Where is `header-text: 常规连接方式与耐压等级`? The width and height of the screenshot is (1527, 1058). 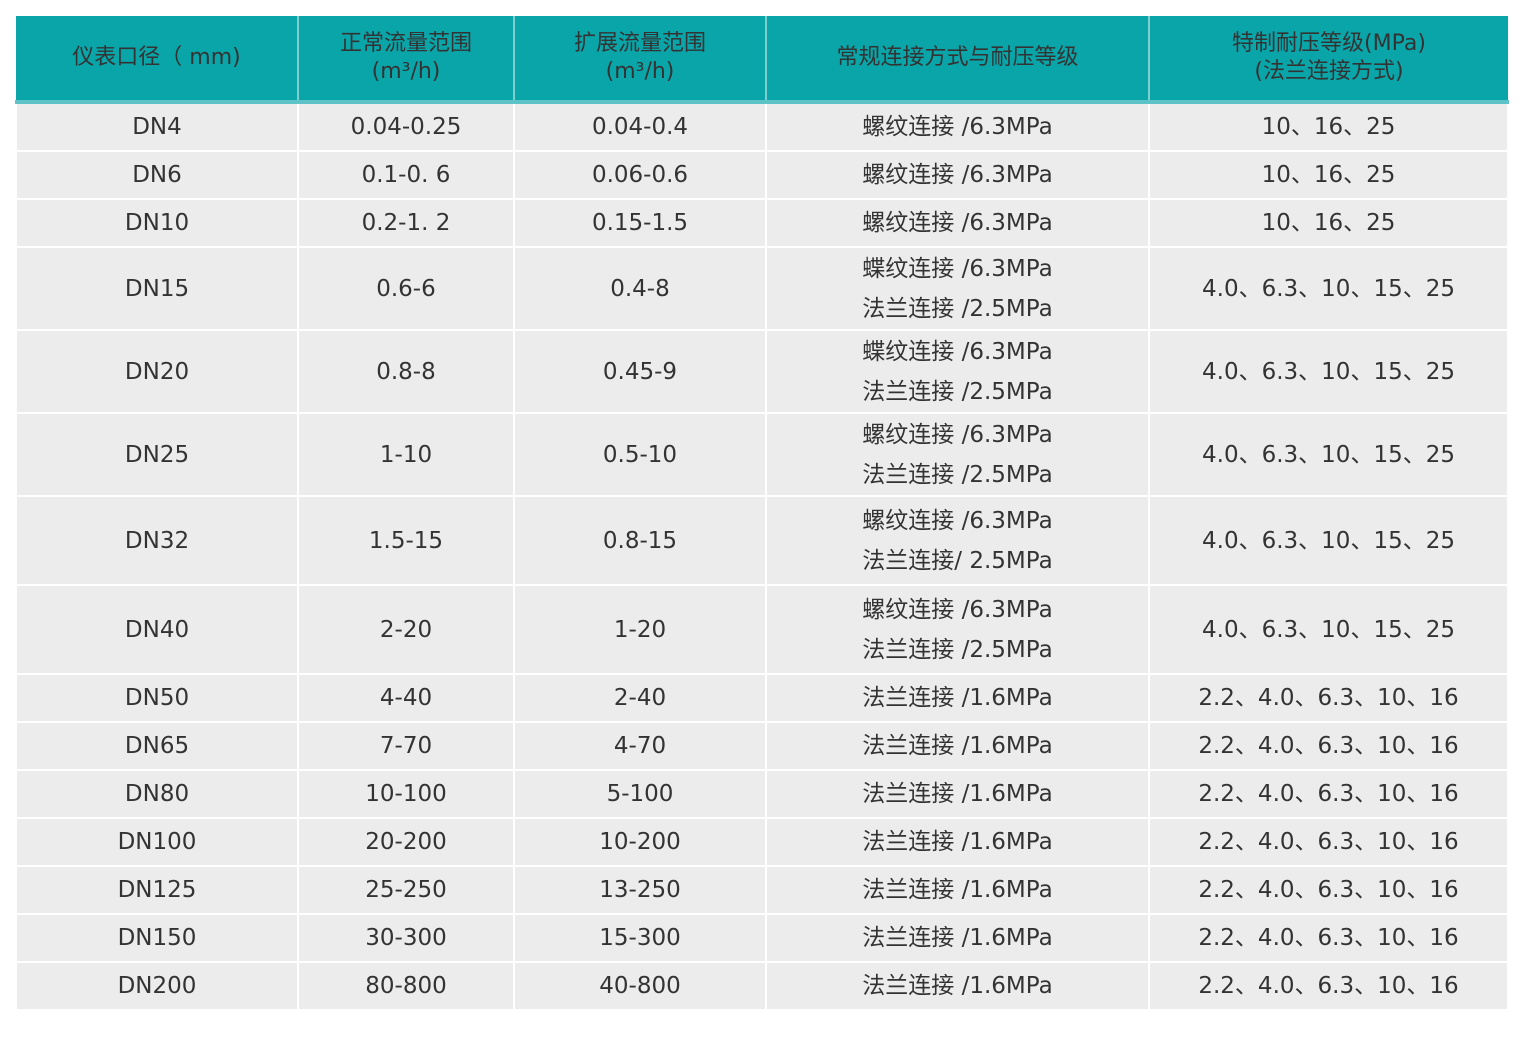 header-text: 常规连接方式与耐压等级 is located at coordinates (957, 57).